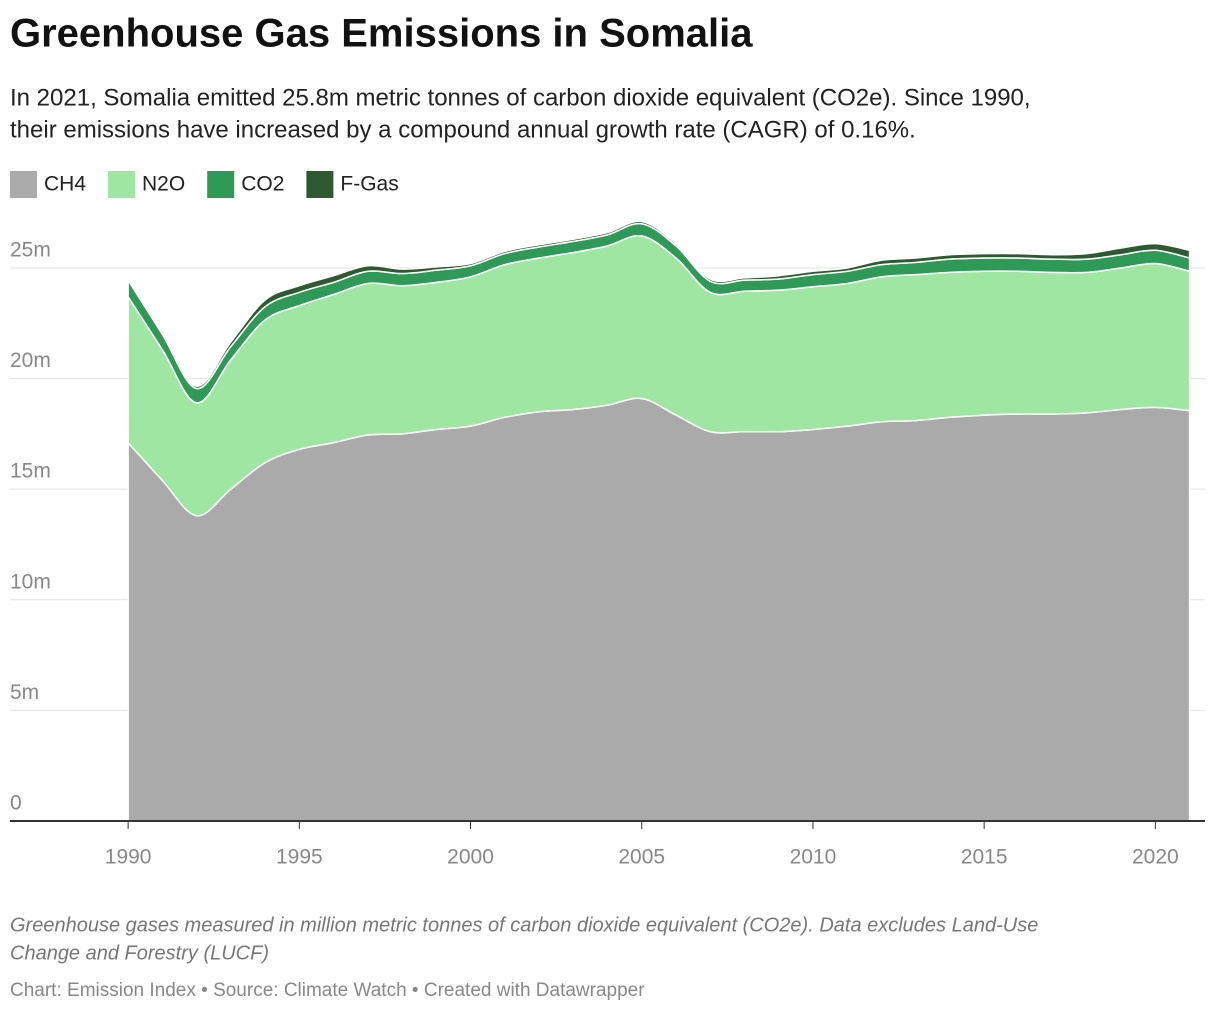  Describe the element at coordinates (381, 34) in the screenshot. I see `chart-title: Greenhouse Gas Emissions in Somalia` at that location.